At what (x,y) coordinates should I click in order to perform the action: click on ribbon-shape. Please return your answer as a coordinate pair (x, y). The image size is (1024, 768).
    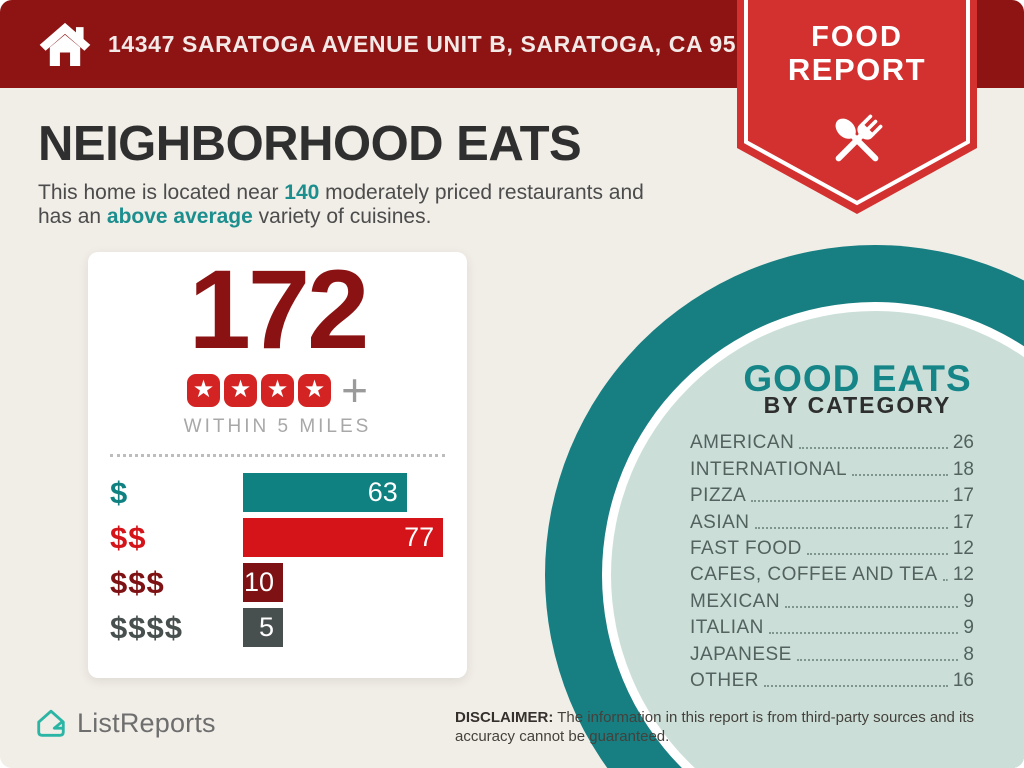
    Looking at the image, I should click on (857, 107).